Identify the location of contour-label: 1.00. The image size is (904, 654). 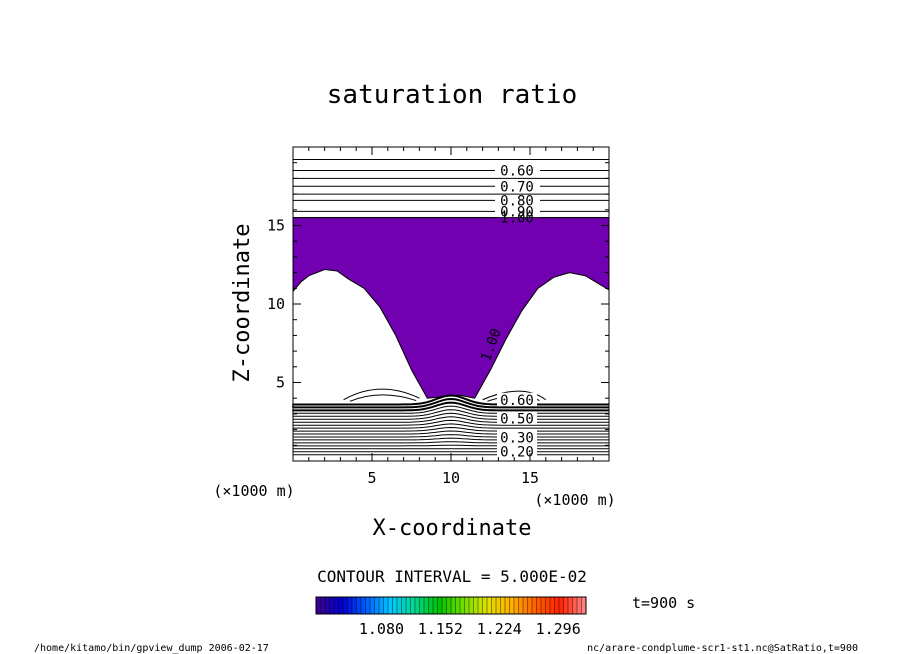
(517, 219).